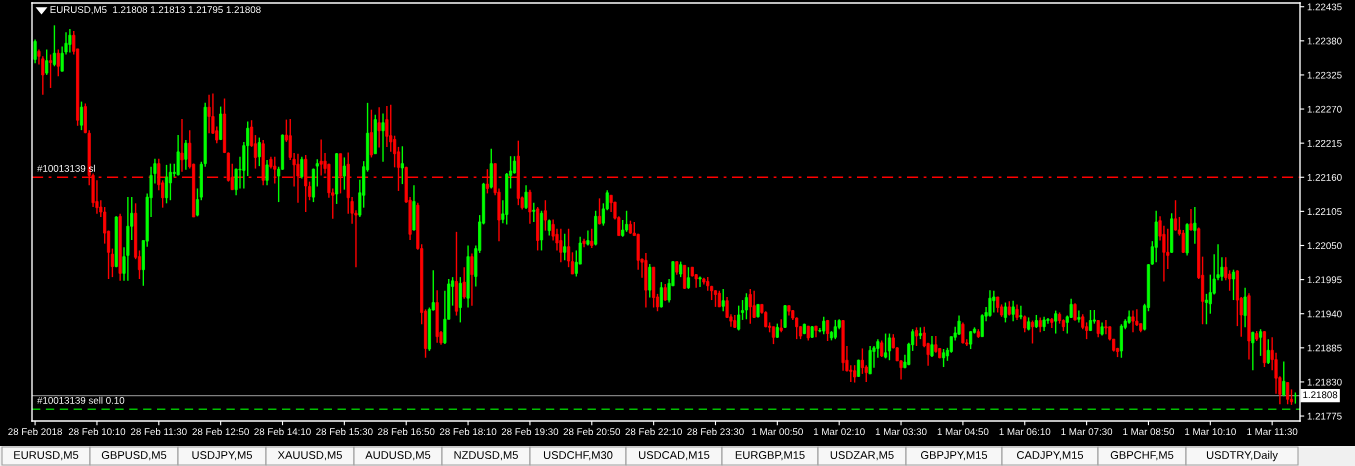  What do you see at coordinates (901, 432) in the screenshot?
I see `x-tick-label: 1 Mar 03:30` at bounding box center [901, 432].